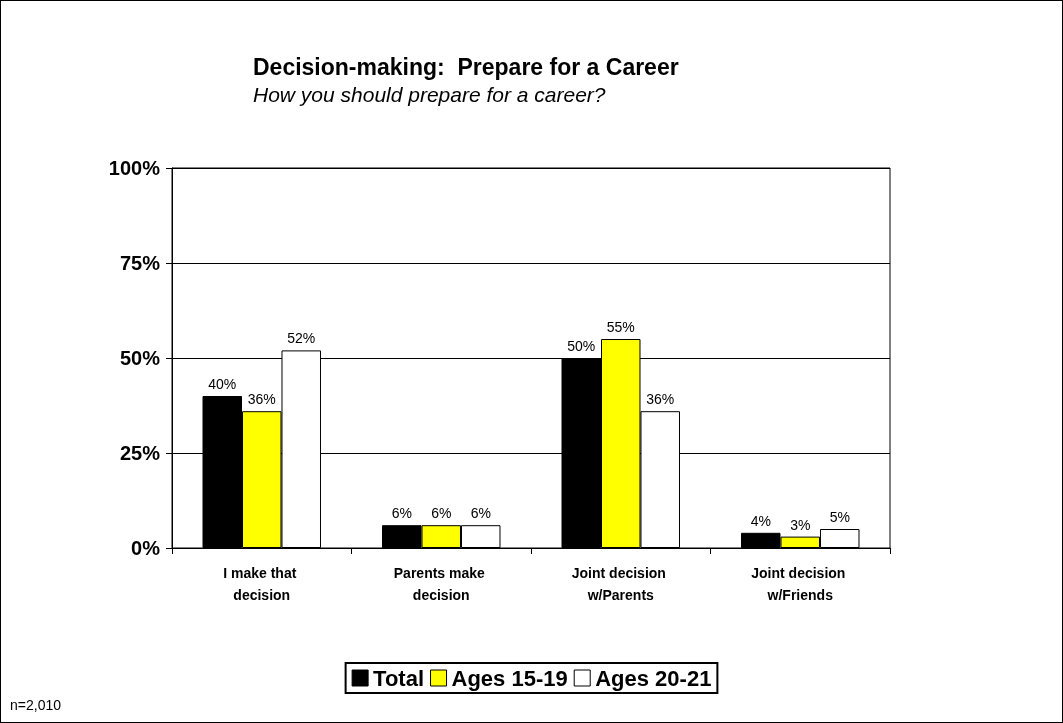  What do you see at coordinates (441, 584) in the screenshot?
I see `x-tick-label: Parents make decision` at bounding box center [441, 584].